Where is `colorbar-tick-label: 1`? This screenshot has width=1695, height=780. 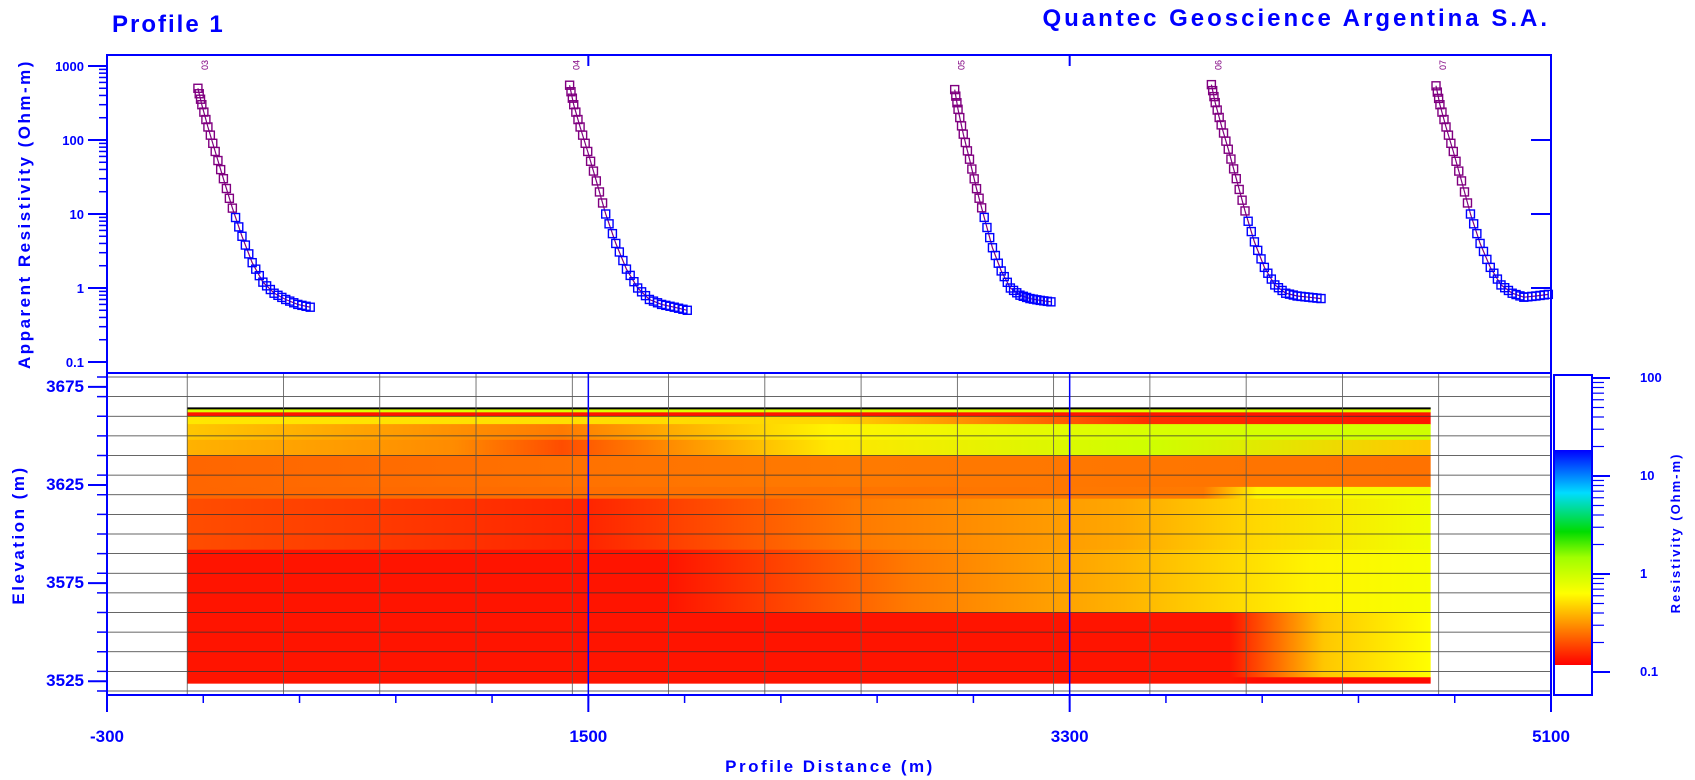 colorbar-tick-label: 1 is located at coordinates (1643, 573).